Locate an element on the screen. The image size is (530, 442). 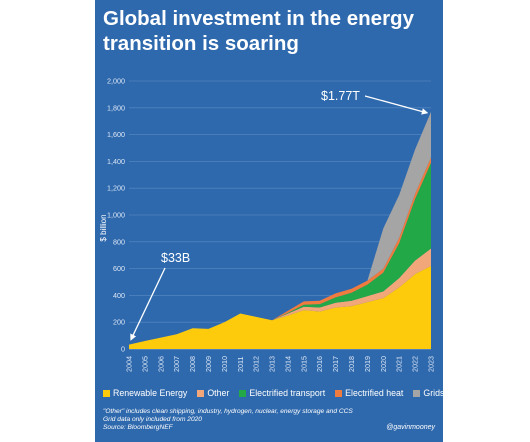
x-tick-label: 2018 is located at coordinates (351, 364).